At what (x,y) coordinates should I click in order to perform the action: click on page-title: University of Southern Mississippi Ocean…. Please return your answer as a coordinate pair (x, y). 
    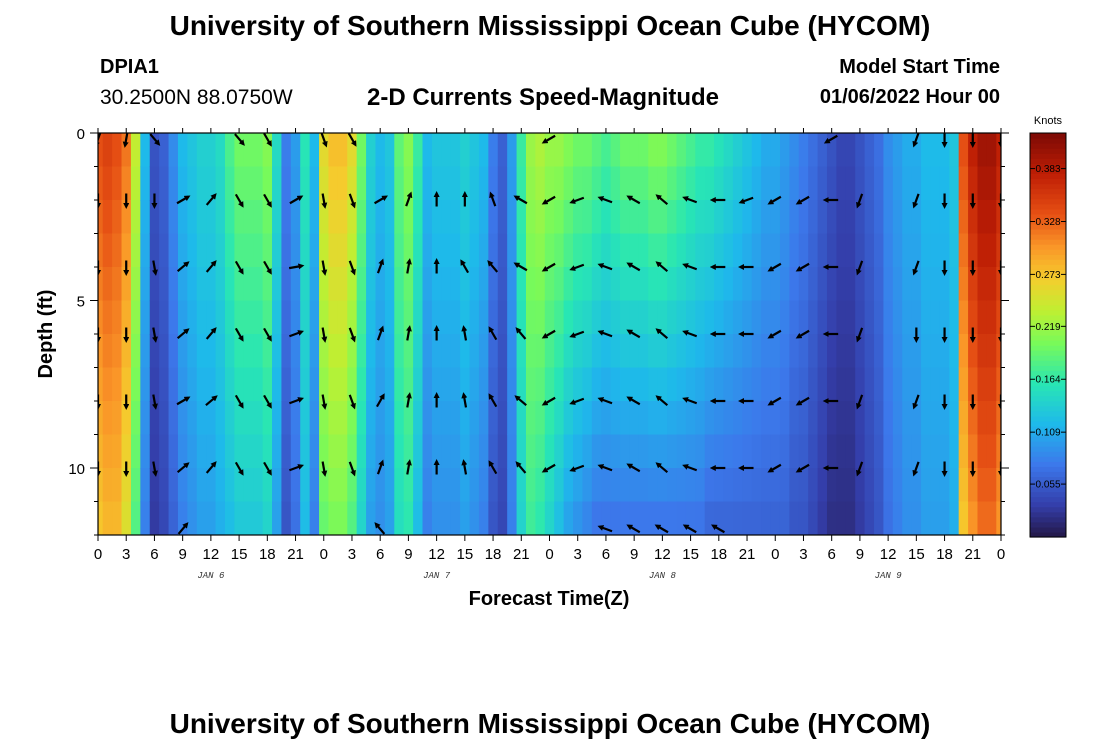
    Looking at the image, I should click on (550, 25).